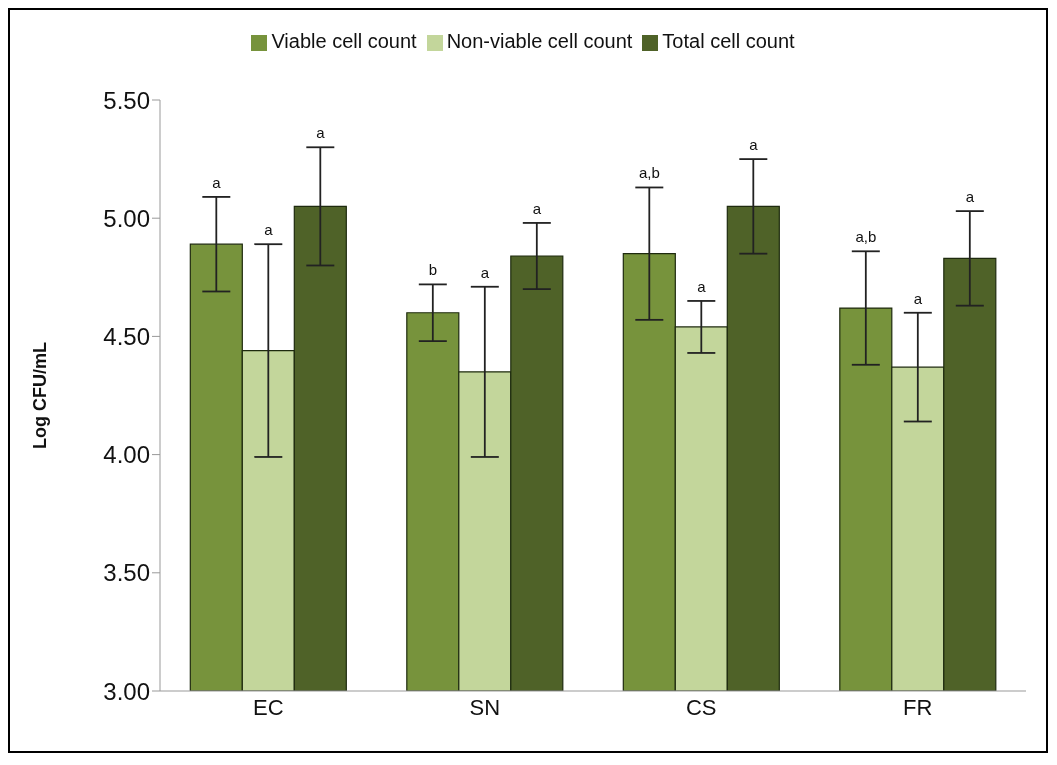  Describe the element at coordinates (701, 707) in the screenshot. I see `x-tick-label: CS` at that location.